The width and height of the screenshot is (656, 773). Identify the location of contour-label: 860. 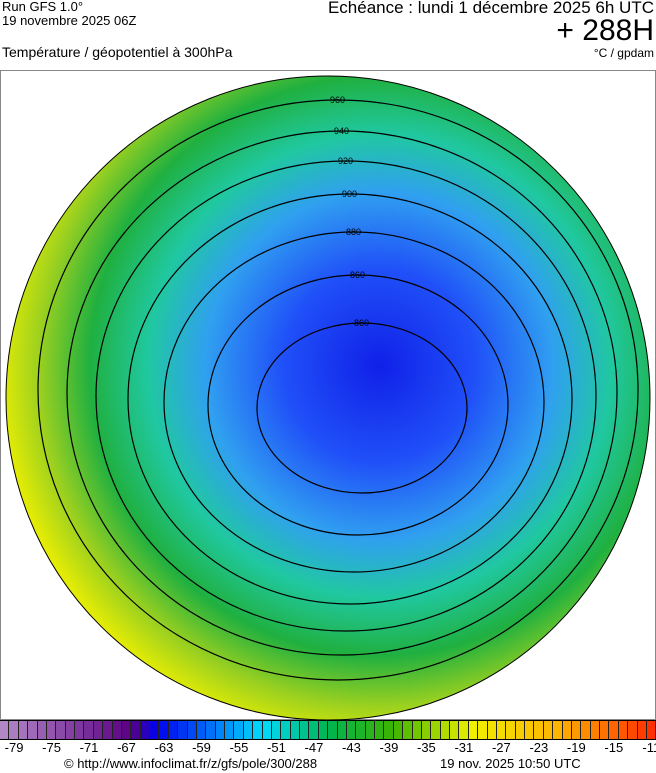
(357, 275).